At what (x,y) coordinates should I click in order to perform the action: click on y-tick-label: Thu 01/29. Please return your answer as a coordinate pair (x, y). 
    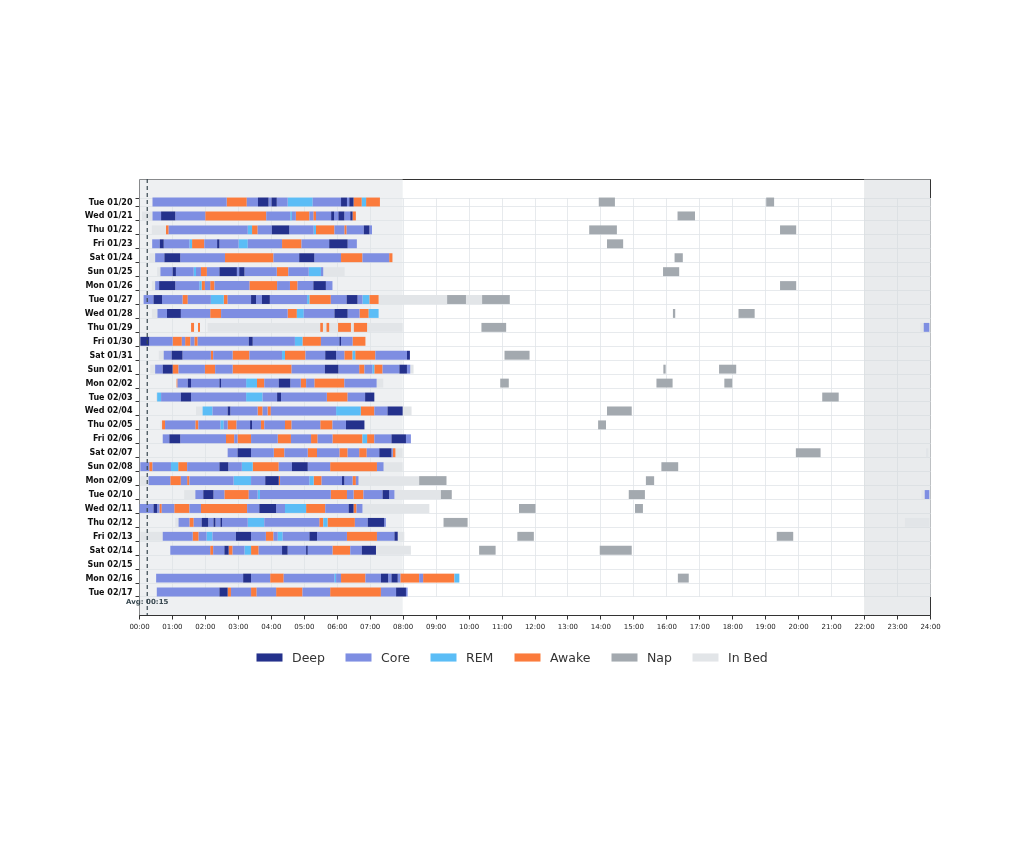
    Looking at the image, I should click on (110, 327).